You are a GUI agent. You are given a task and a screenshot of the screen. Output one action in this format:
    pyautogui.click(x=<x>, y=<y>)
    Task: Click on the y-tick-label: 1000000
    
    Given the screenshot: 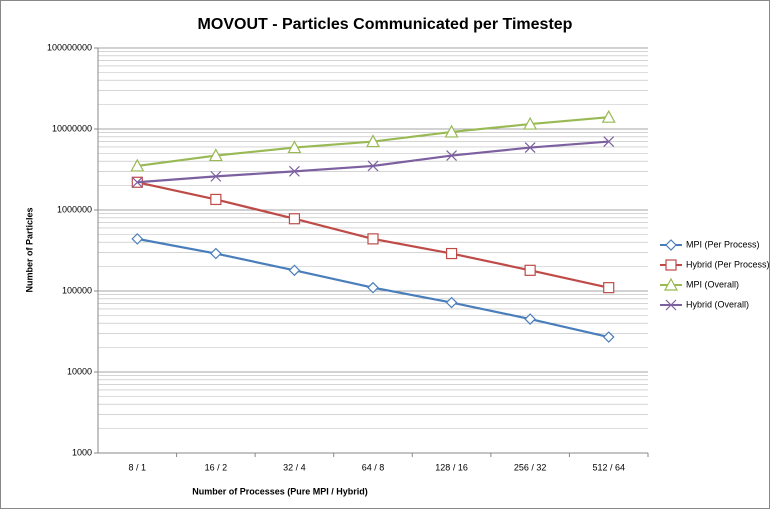 What is the action you would take?
    pyautogui.click(x=74, y=209)
    